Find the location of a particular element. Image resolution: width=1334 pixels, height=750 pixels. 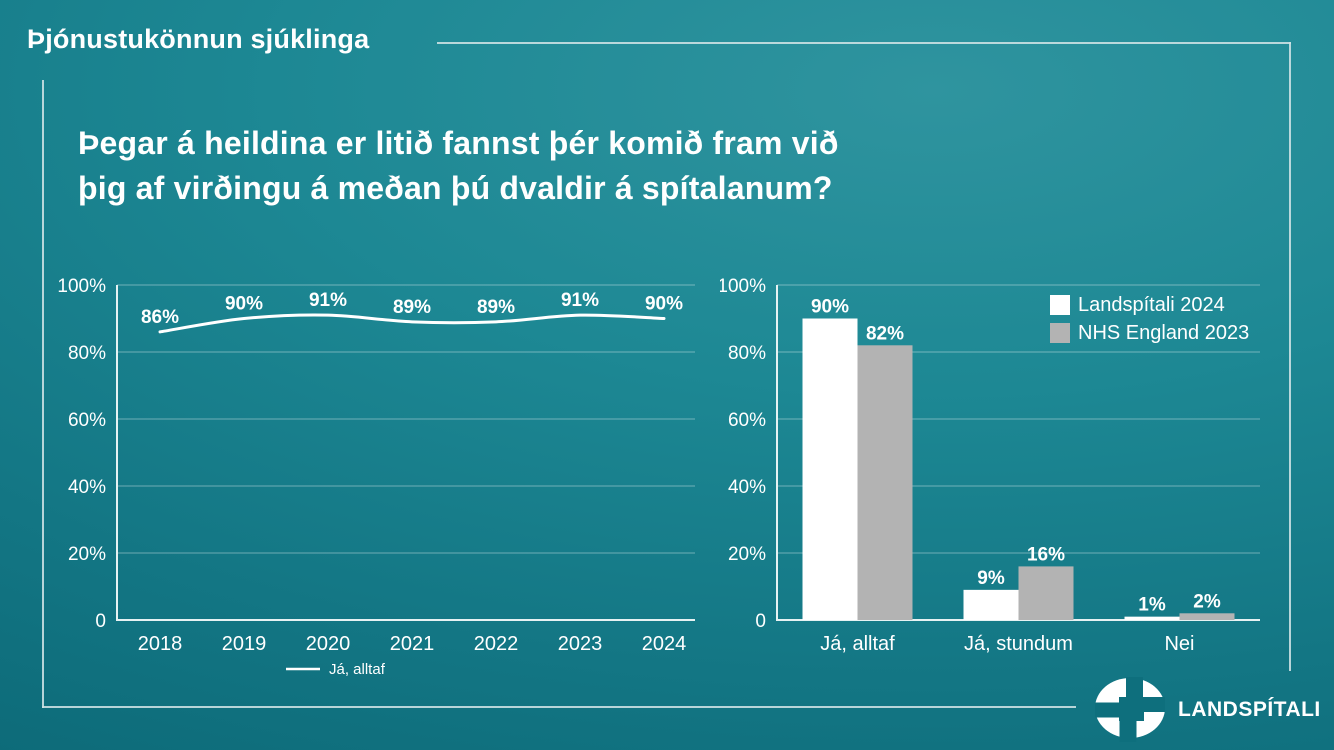

x-tick-label: 2022 is located at coordinates (496, 644).